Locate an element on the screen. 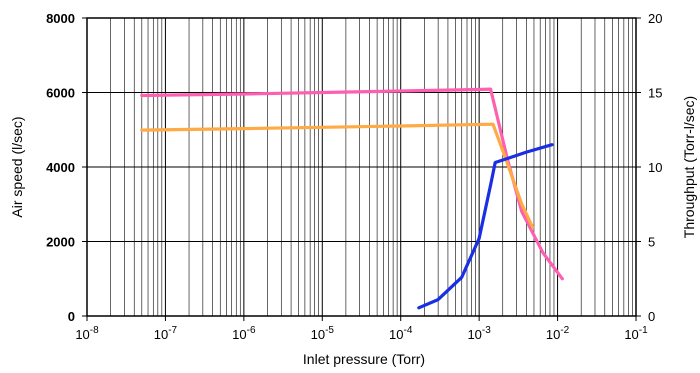 This screenshot has width=700, height=373. y-tick-label: 0 is located at coordinates (71, 316).